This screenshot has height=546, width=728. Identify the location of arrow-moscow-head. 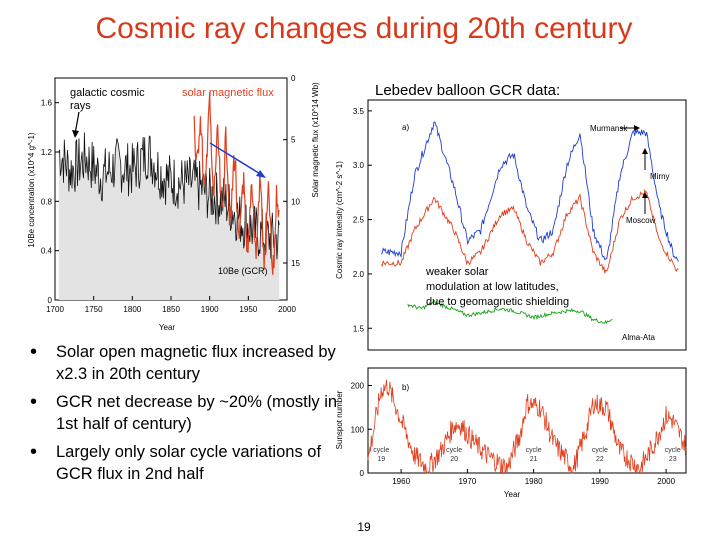
(645, 195).